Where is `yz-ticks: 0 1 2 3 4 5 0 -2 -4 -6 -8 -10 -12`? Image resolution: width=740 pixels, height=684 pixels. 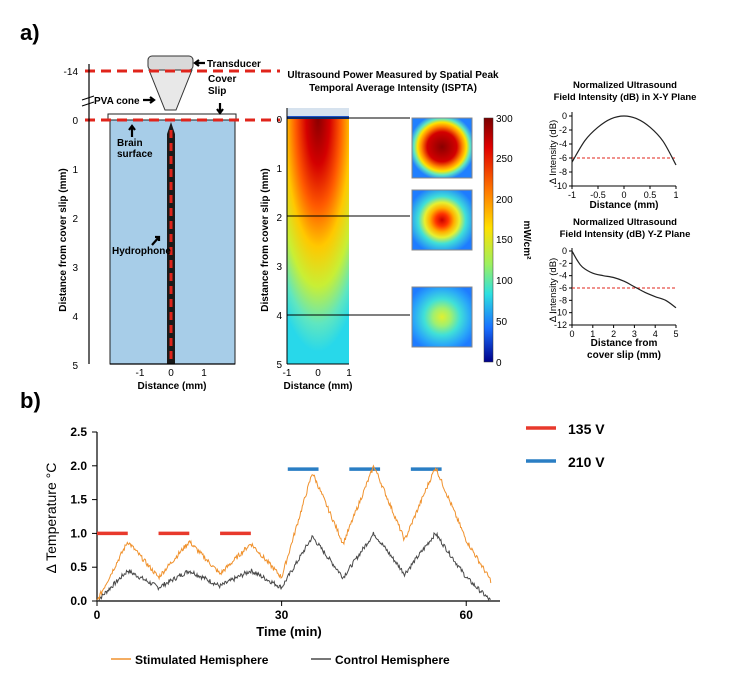
yz-ticks: 0 1 2 3 4 5 0 -2 -4 -6 -8 -10 -12 is located at coordinates (616, 292).